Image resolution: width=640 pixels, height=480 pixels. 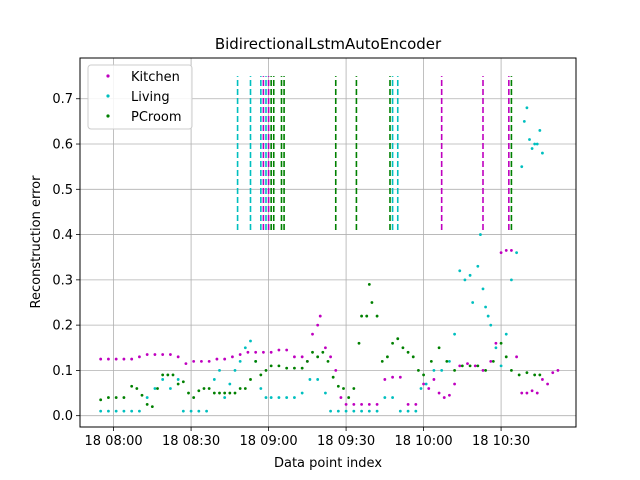 What do you see at coordinates (62, 190) in the screenshot?
I see `y-tick-label: 0.5` at bounding box center [62, 190].